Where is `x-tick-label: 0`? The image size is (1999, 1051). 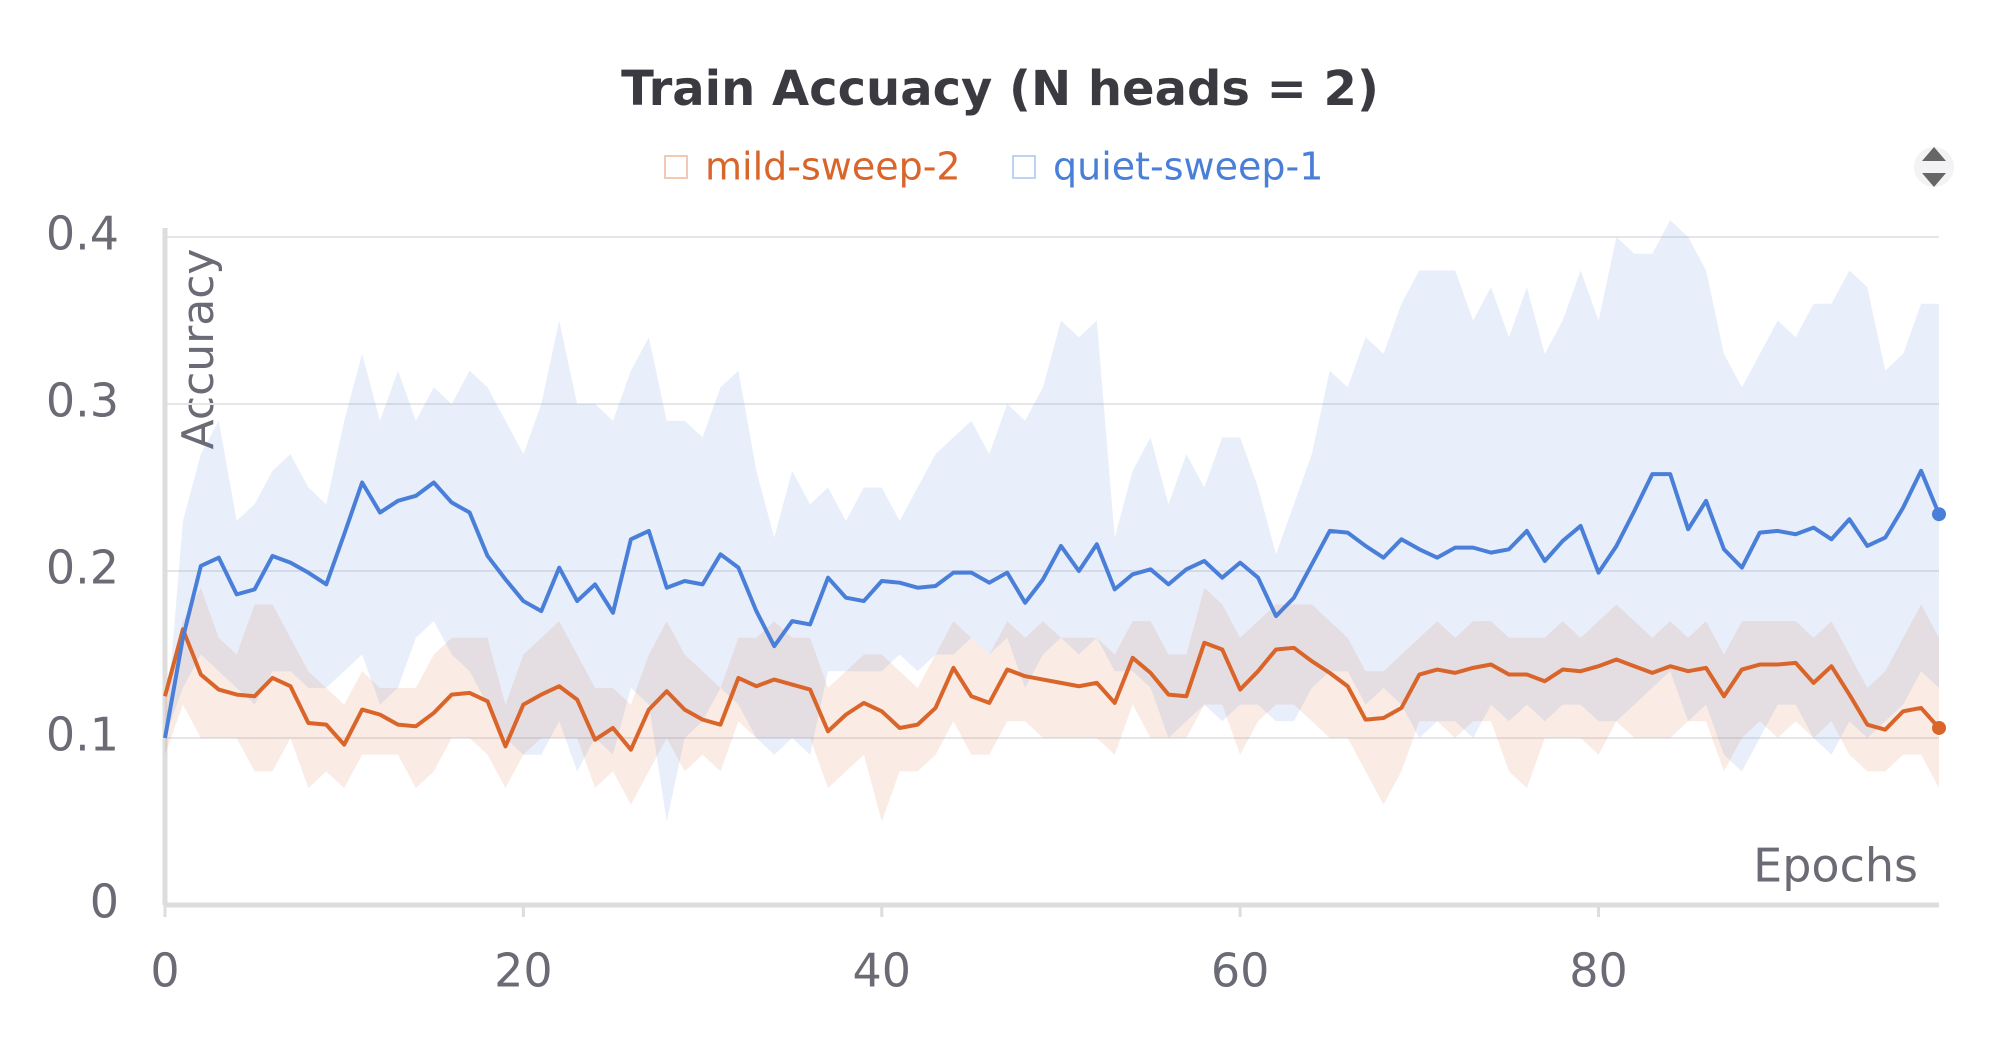
x-tick-label: 0 is located at coordinates (164, 971).